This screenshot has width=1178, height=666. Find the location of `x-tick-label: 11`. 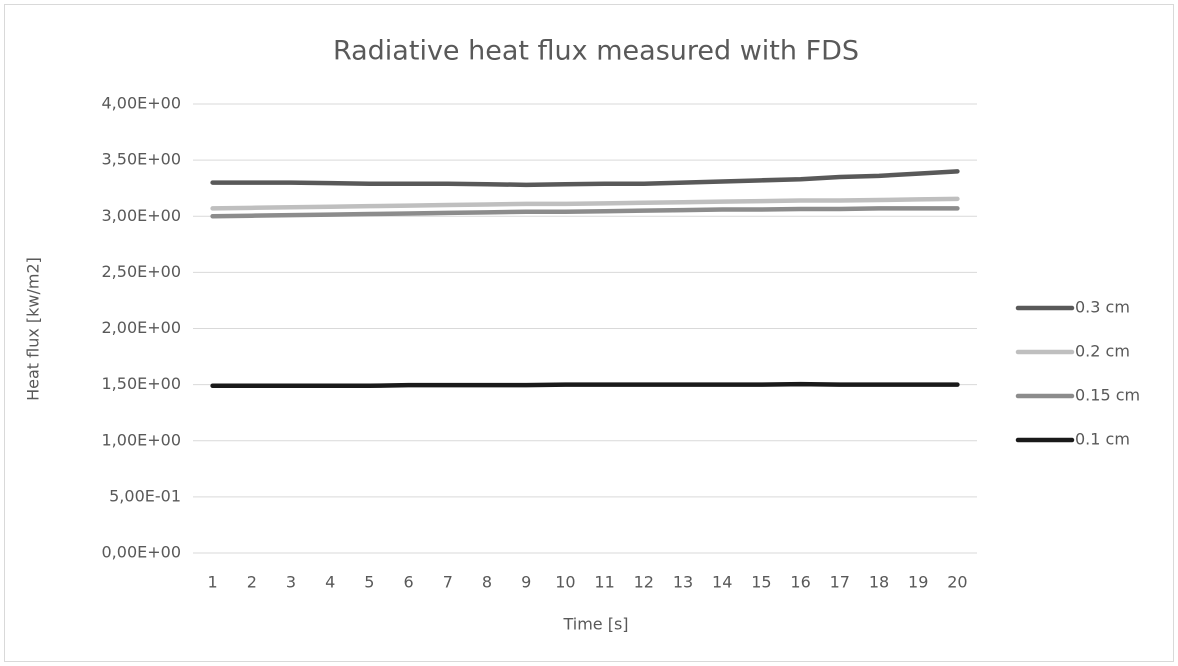

x-tick-label: 11 is located at coordinates (604, 582).